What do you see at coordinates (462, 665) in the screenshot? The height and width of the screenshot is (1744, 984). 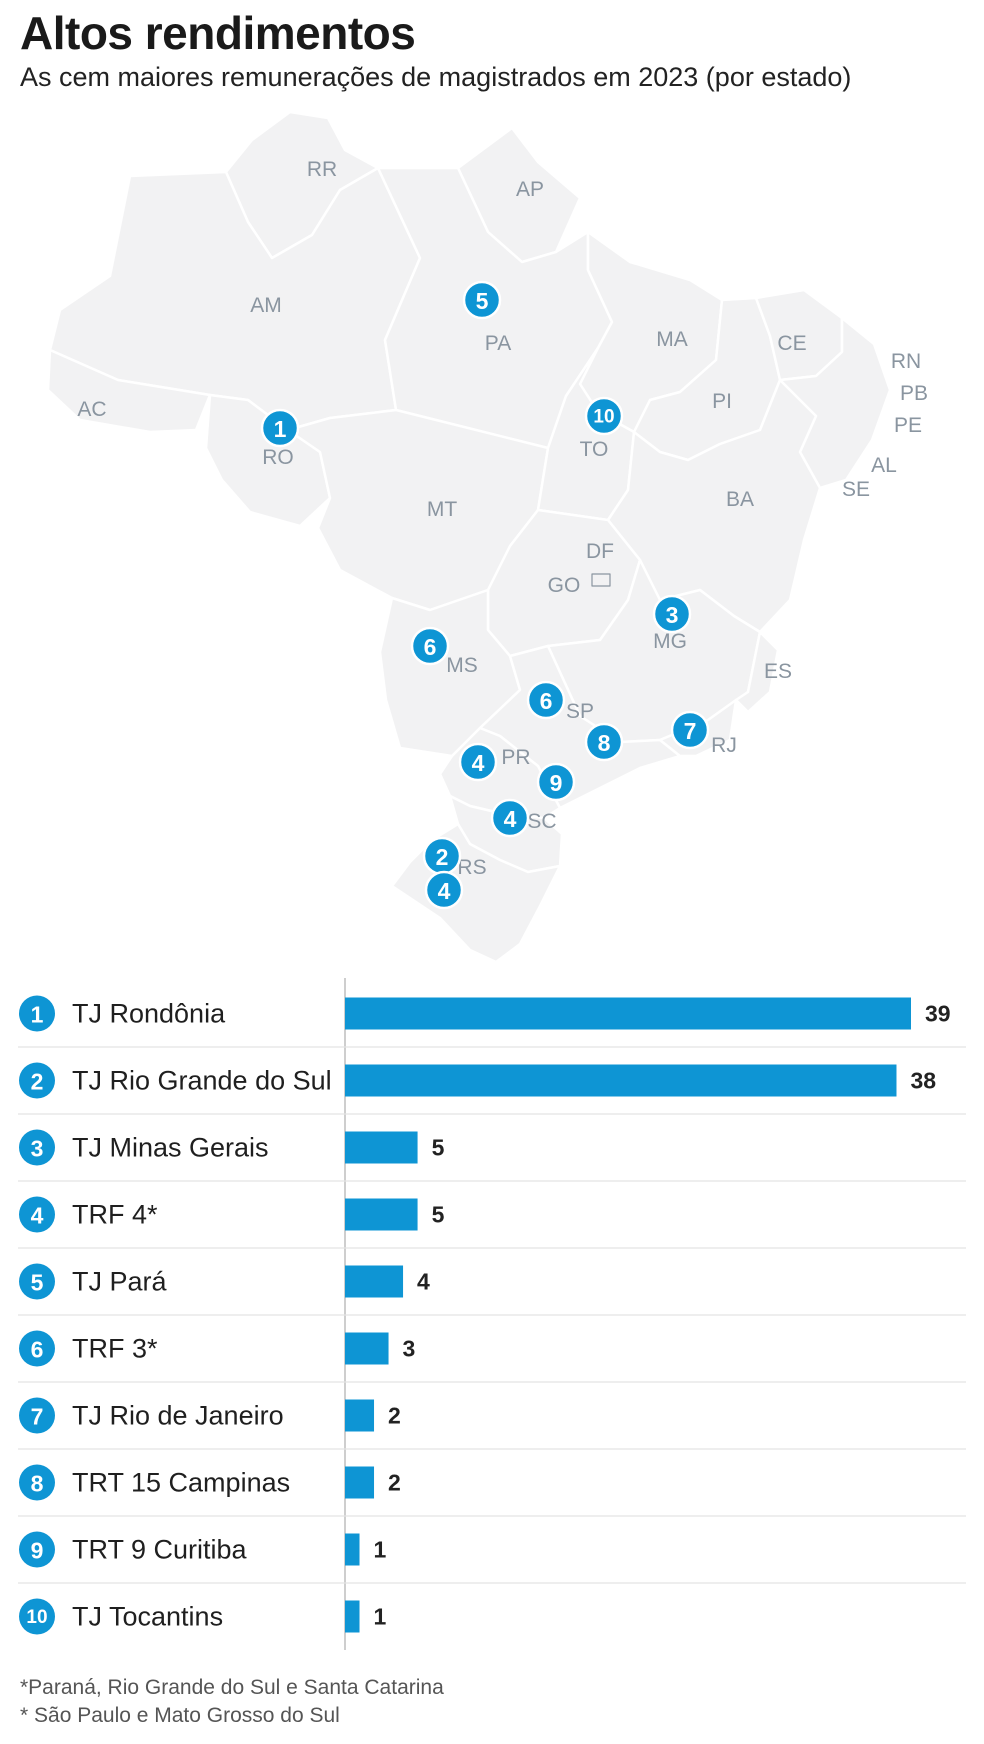 I see `state-label-ms: MS` at bounding box center [462, 665].